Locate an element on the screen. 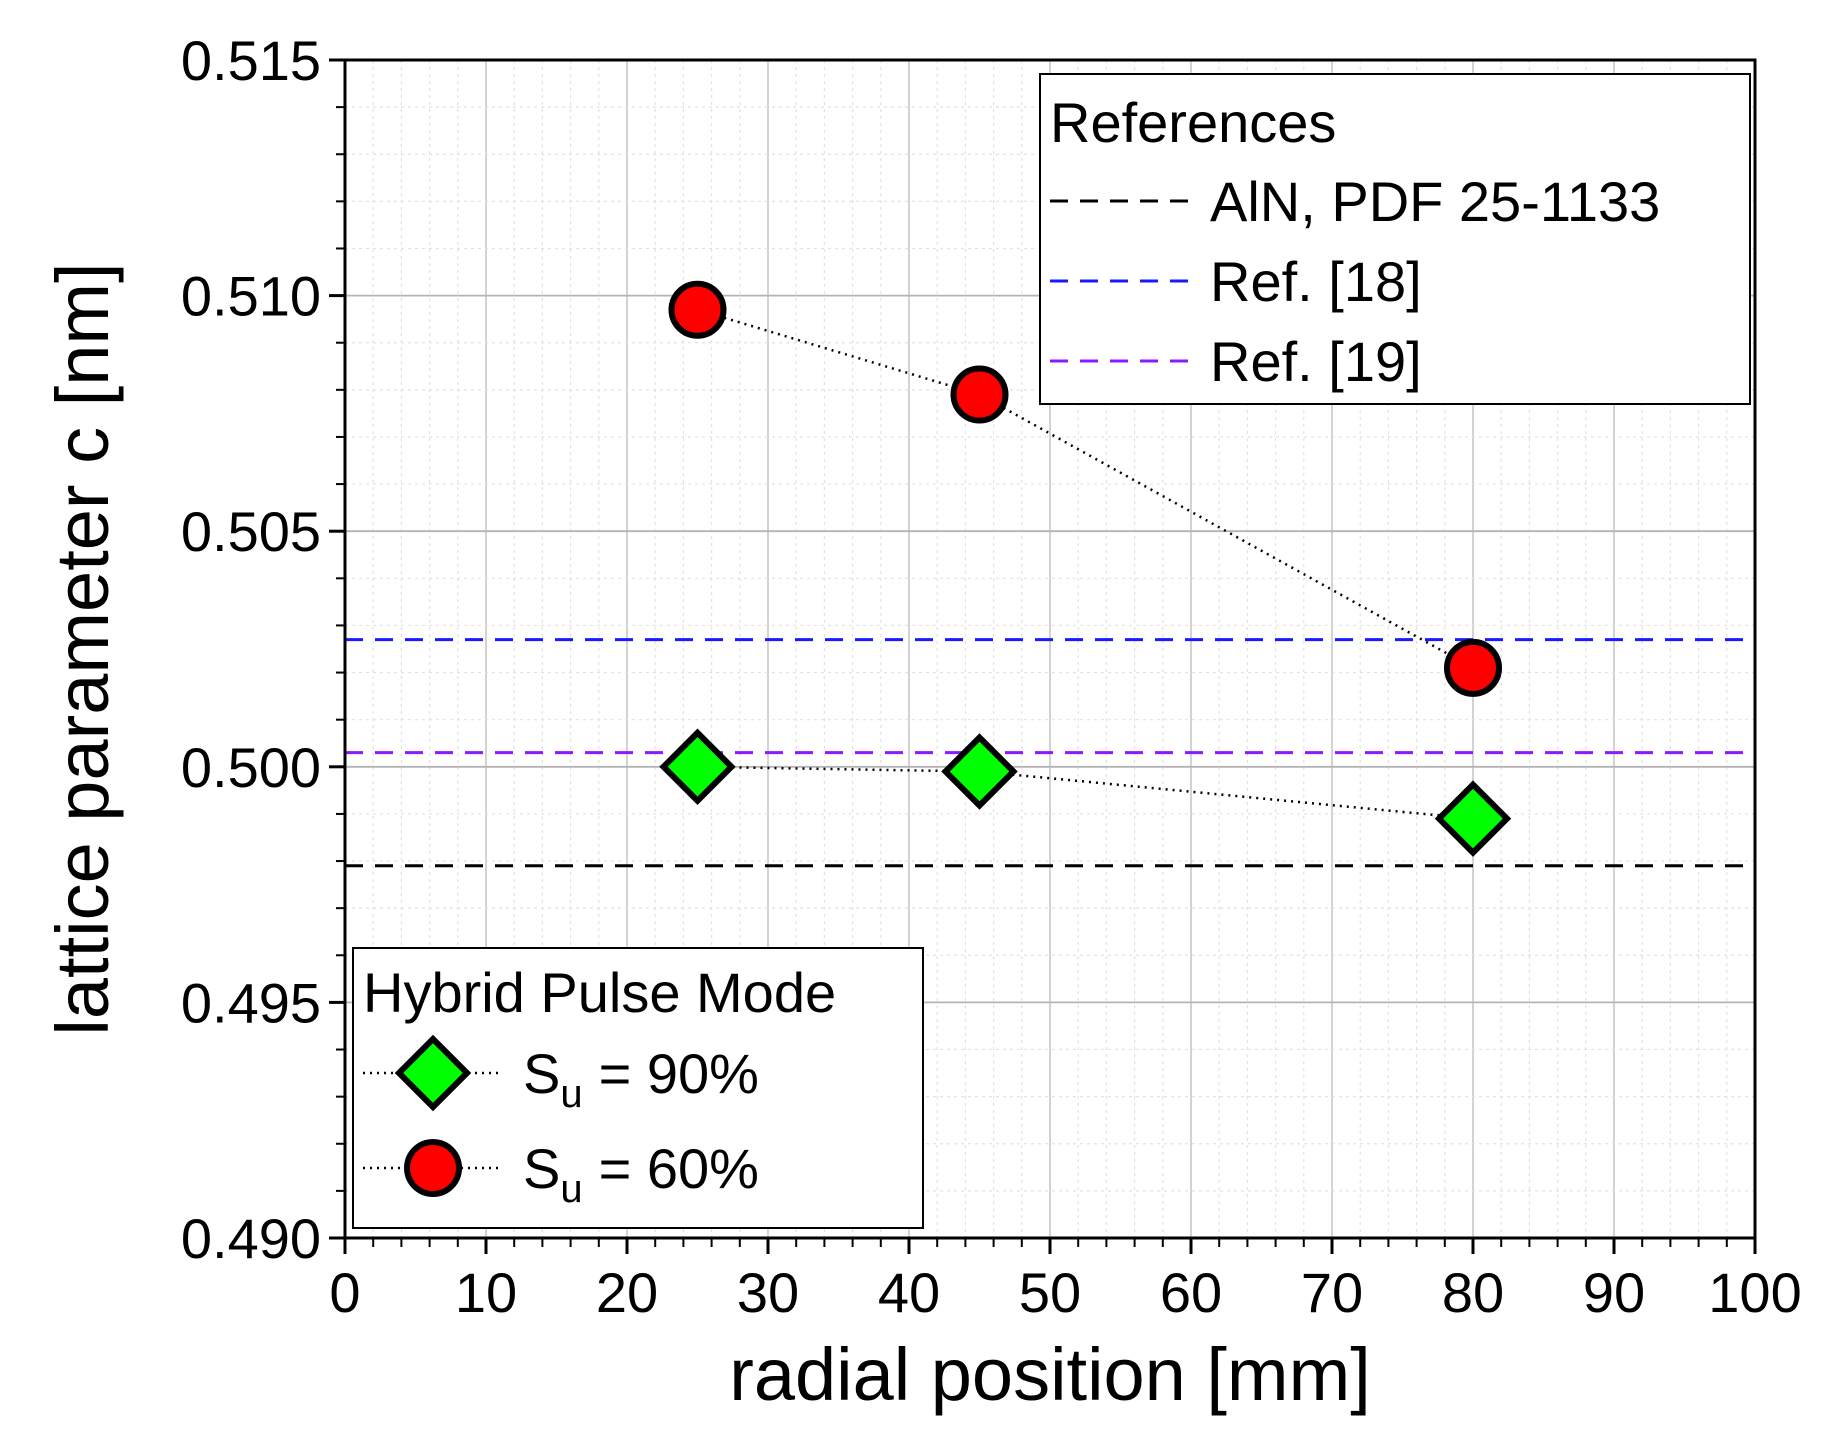 The width and height of the screenshot is (1825, 1429). legend-ref-aln-label: AlN, PDF 25-1133 is located at coordinates (1435, 201).